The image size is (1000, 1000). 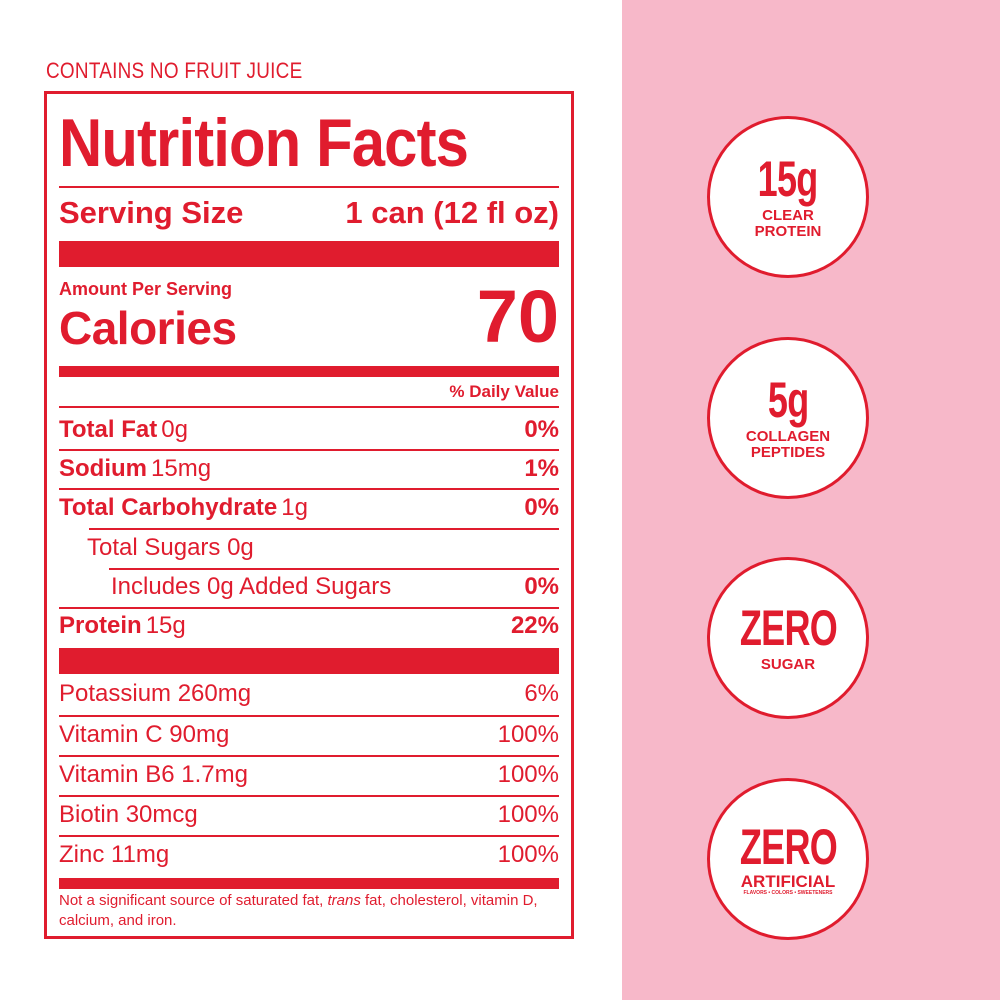 I want to click on calories-value: 70, so click(x=517, y=316).